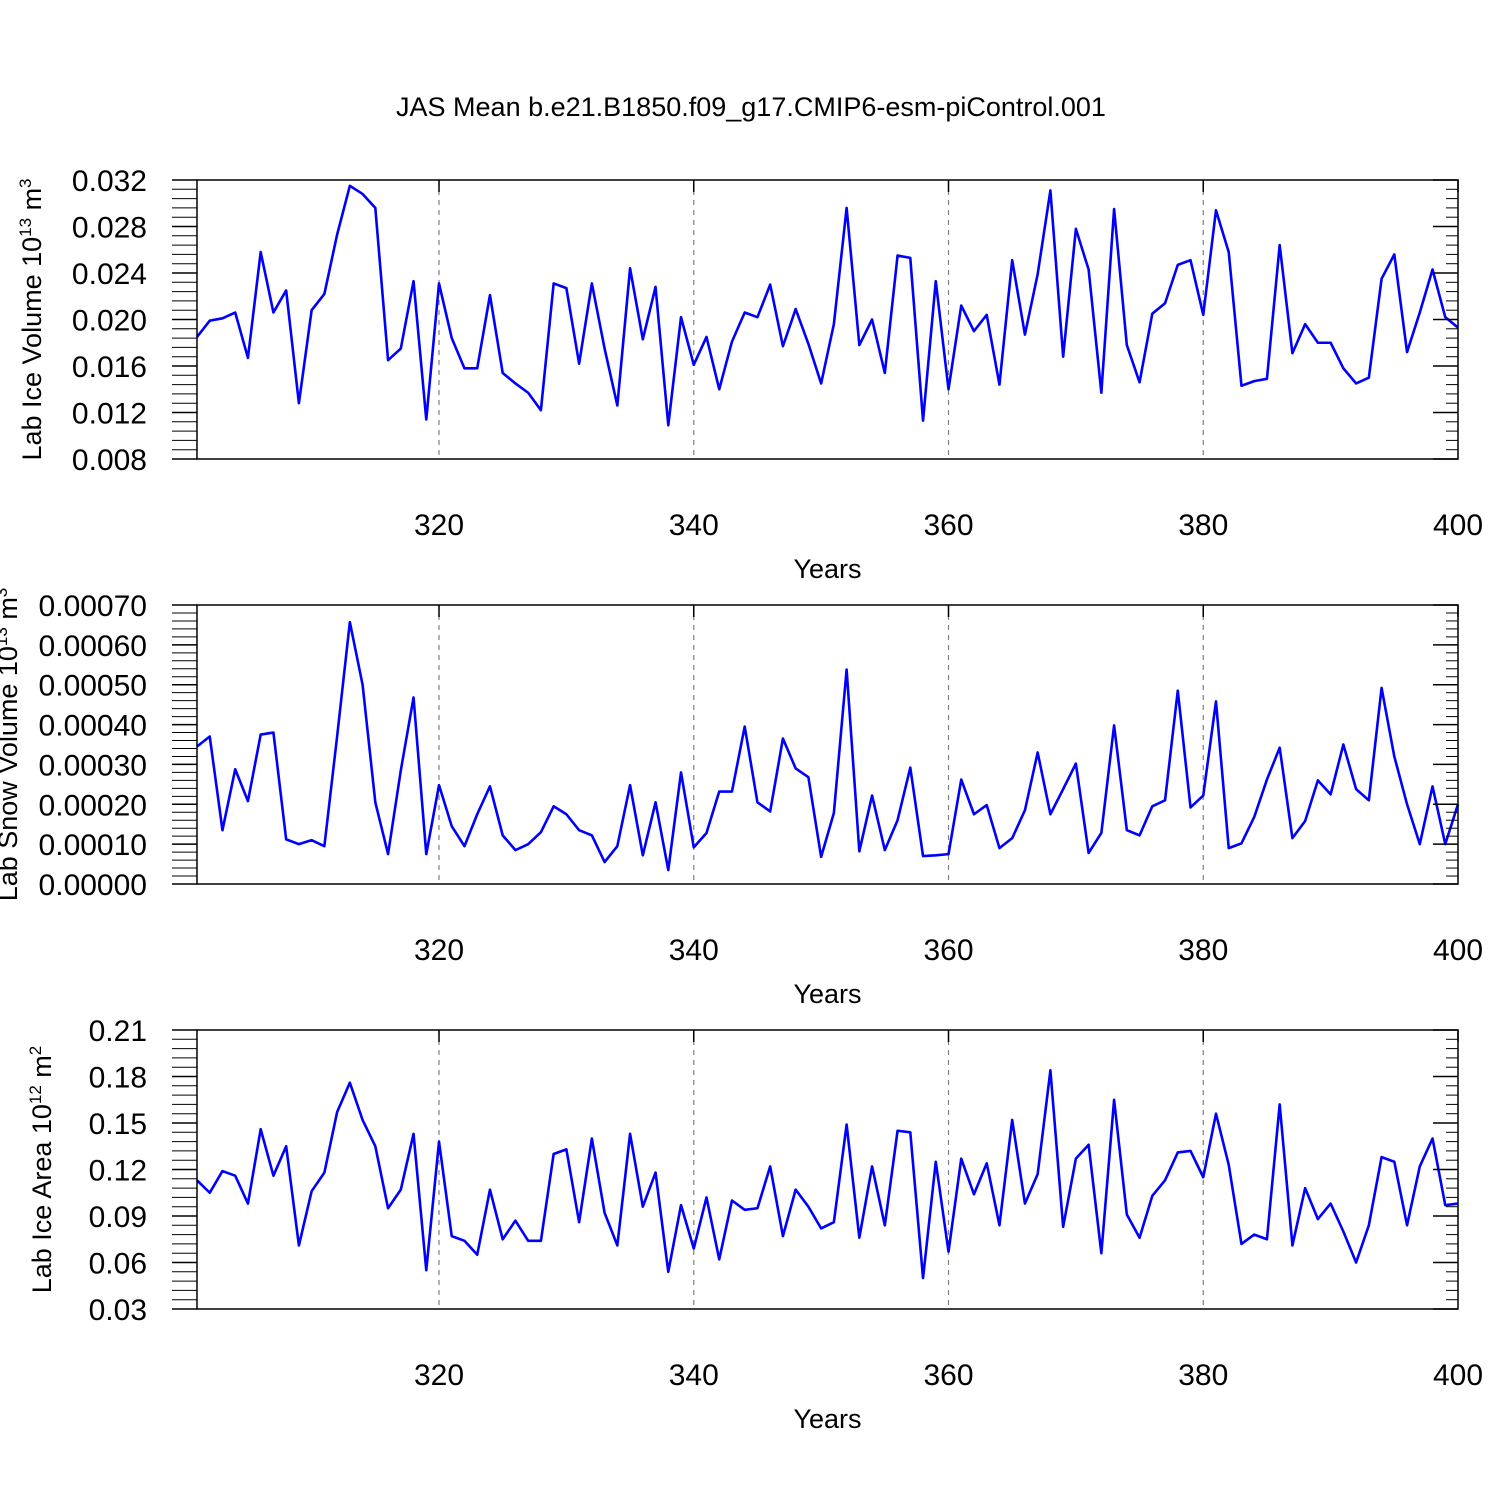  What do you see at coordinates (93, 726) in the screenshot?
I see `y-tick-label: 0.00040` at bounding box center [93, 726].